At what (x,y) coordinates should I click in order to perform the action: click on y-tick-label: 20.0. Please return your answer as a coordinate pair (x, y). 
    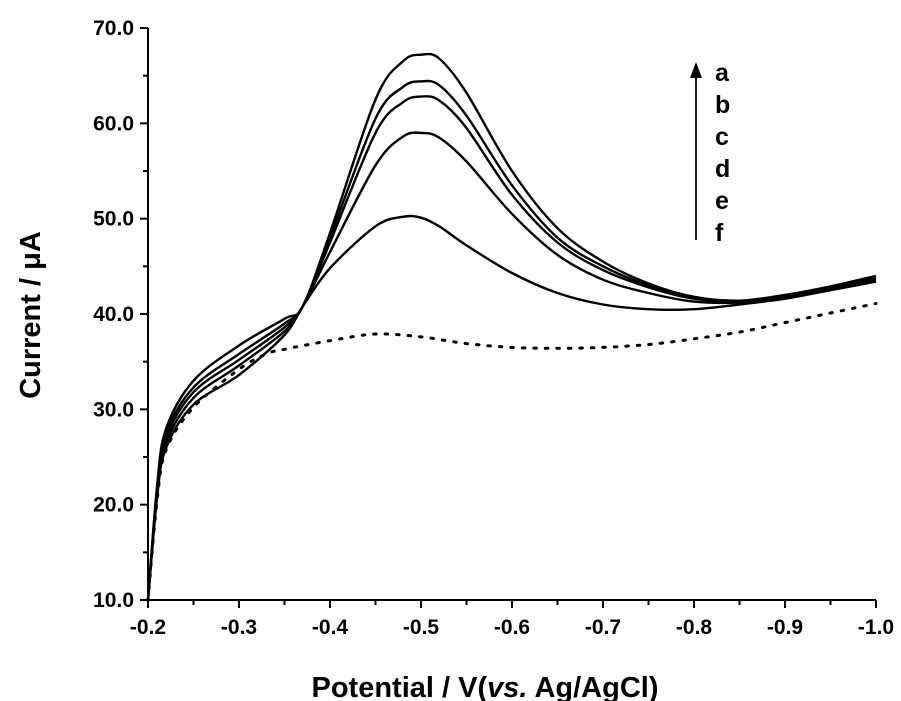
    Looking at the image, I should click on (113, 505).